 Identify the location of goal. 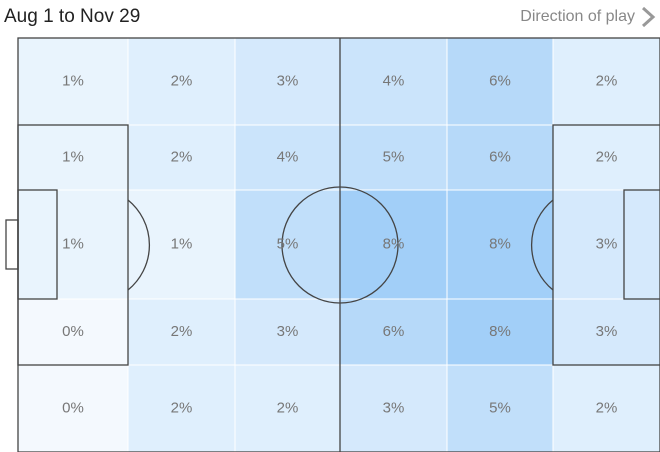
(12, 244).